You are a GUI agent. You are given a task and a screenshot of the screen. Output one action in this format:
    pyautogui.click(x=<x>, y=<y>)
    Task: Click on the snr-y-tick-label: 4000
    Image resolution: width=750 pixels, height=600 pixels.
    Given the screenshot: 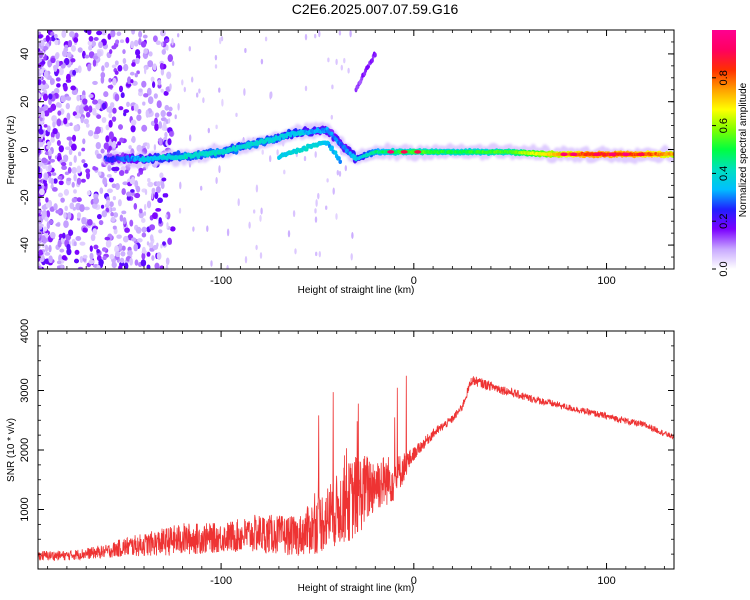 What is the action you would take?
    pyautogui.click(x=25, y=331)
    